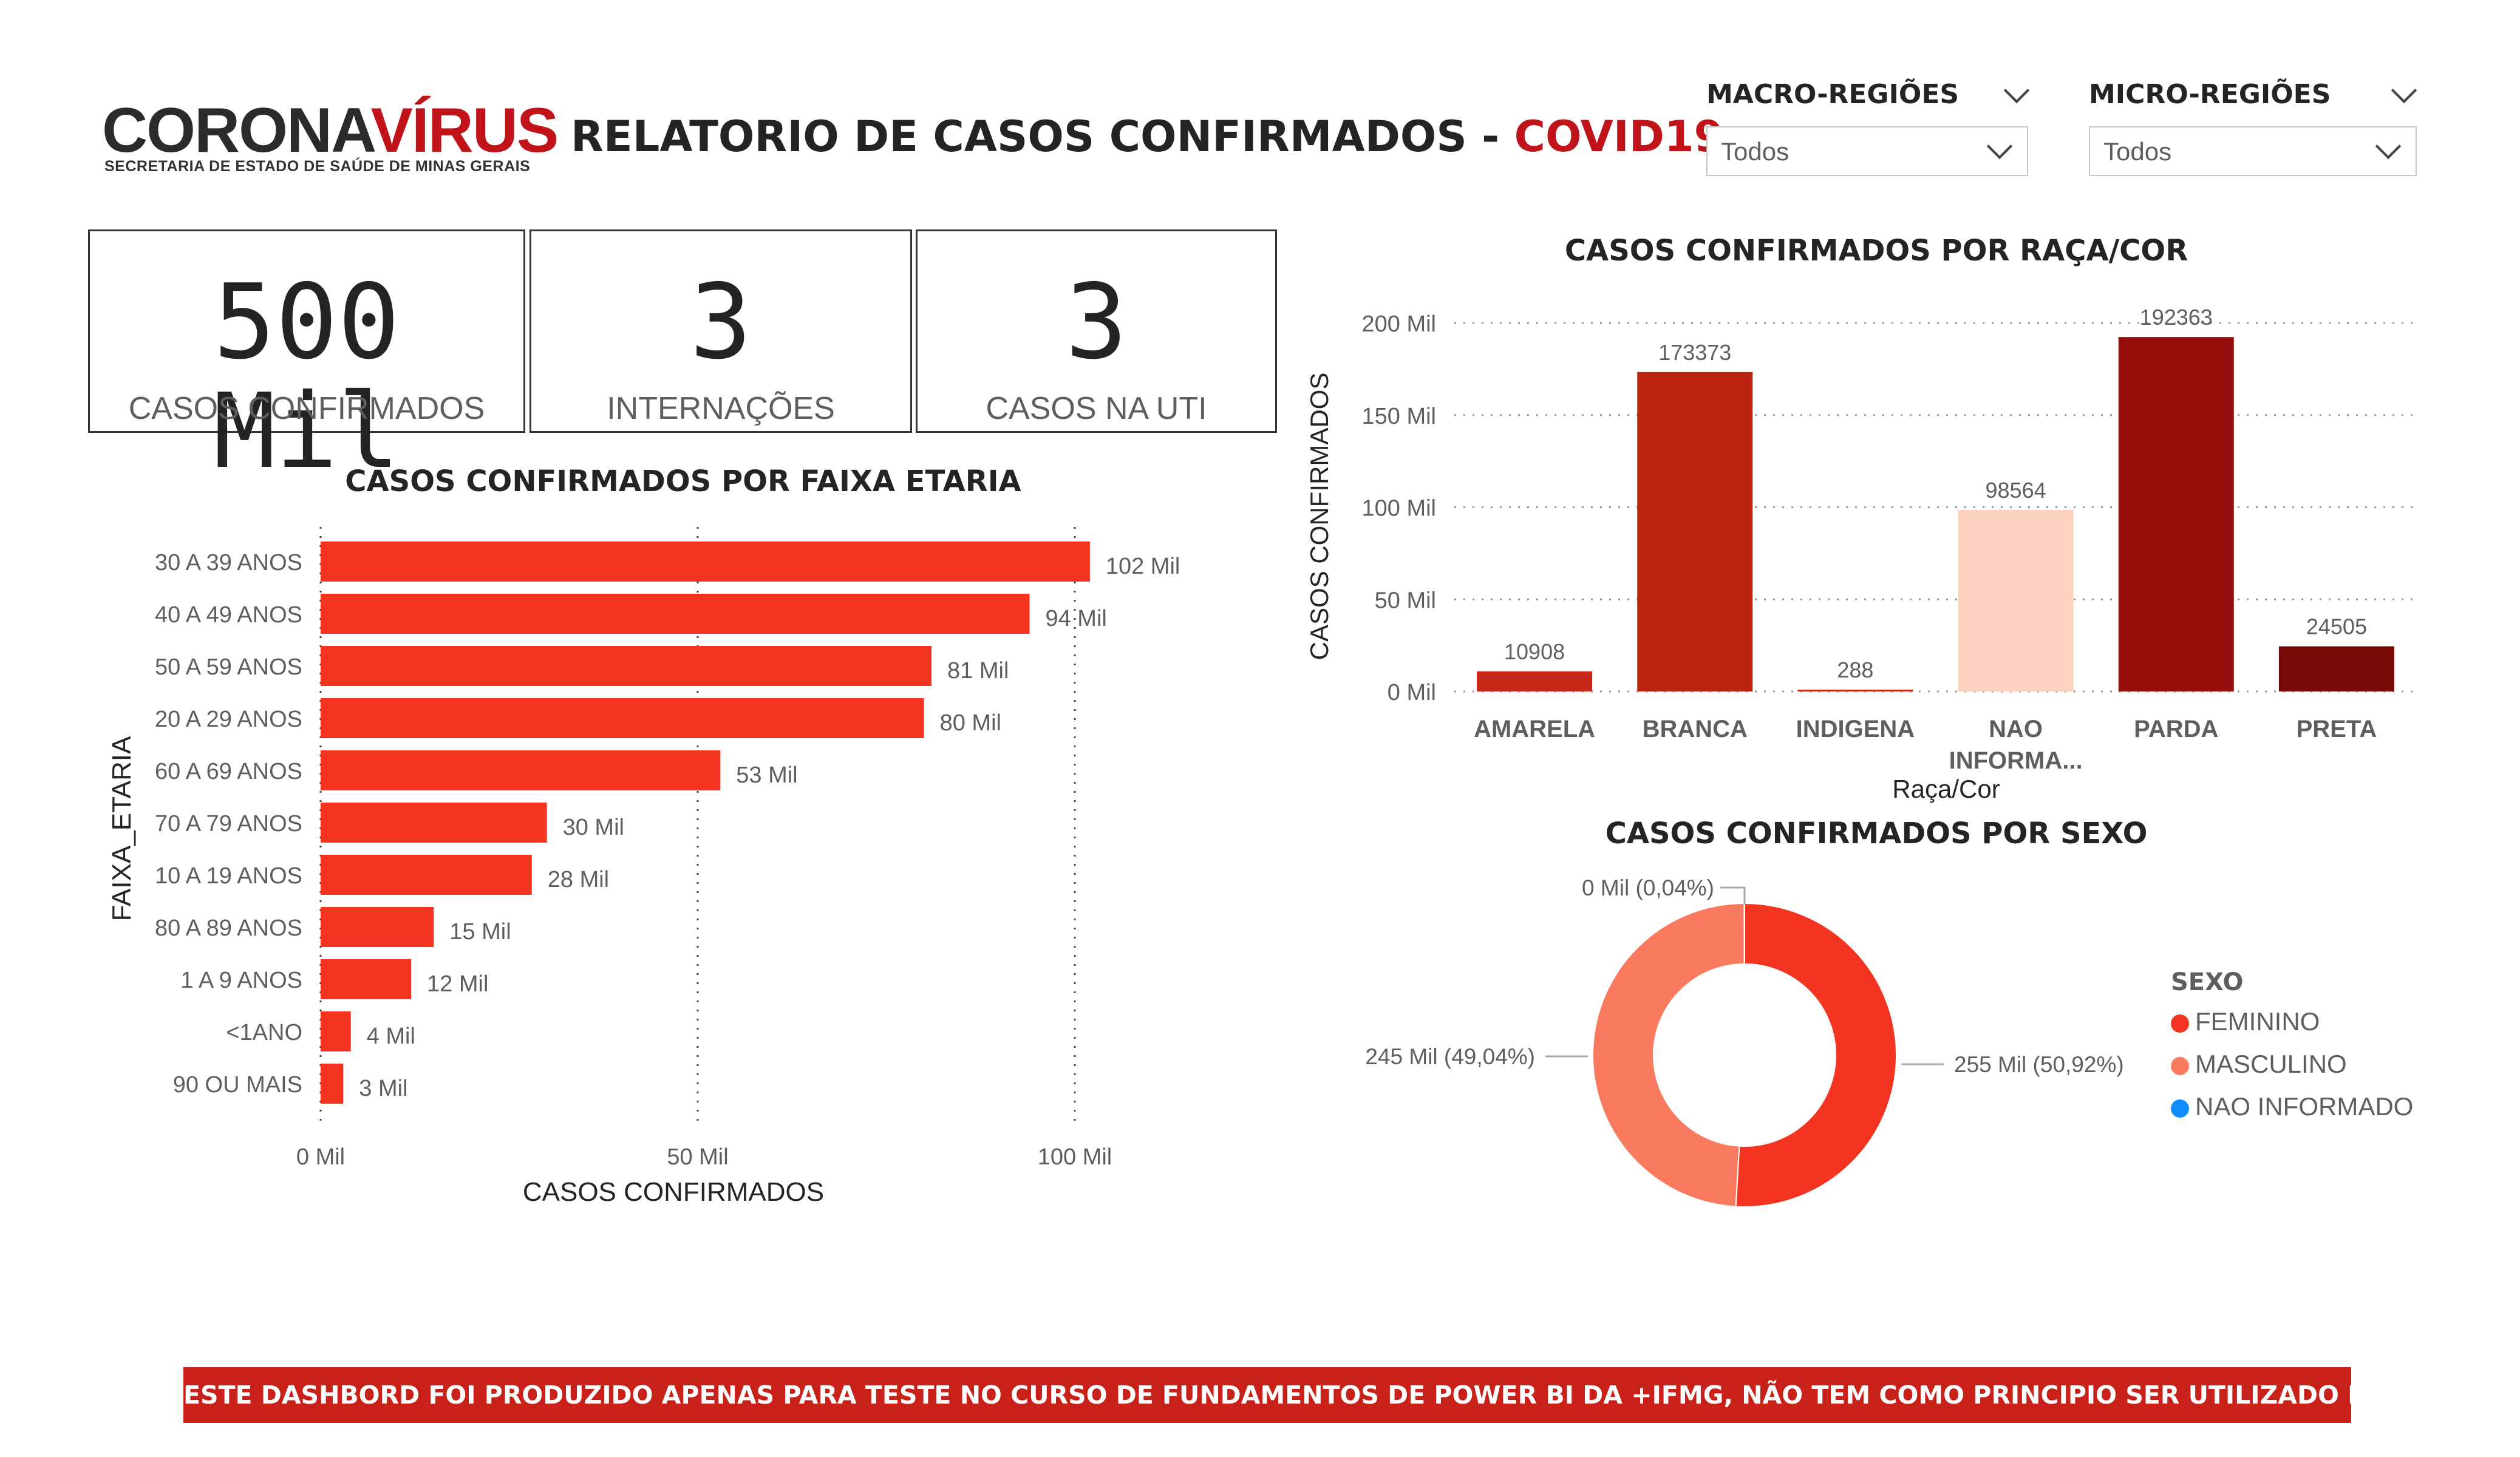  Describe the element at coordinates (228, 876) in the screenshot. I see `y-tick-label: 10 A 19 ANOS` at that location.